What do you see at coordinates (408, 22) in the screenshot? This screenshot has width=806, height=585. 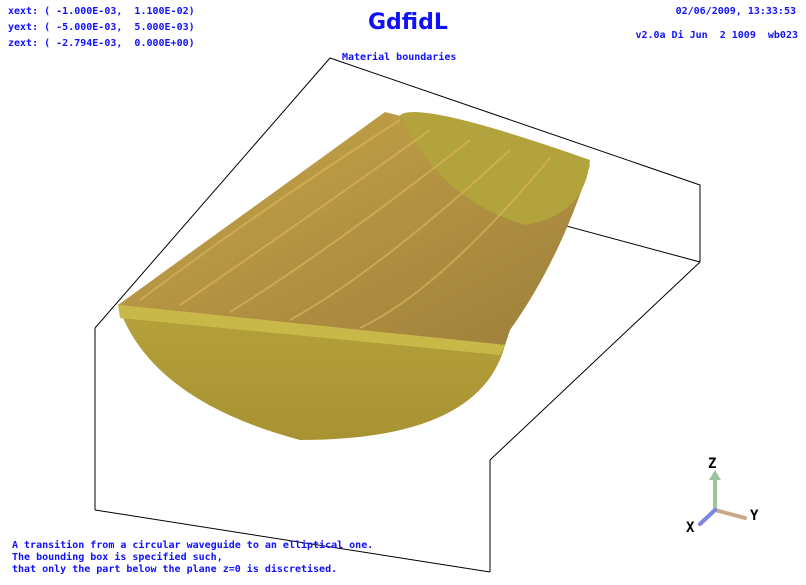 I see `title: GdfidL` at bounding box center [408, 22].